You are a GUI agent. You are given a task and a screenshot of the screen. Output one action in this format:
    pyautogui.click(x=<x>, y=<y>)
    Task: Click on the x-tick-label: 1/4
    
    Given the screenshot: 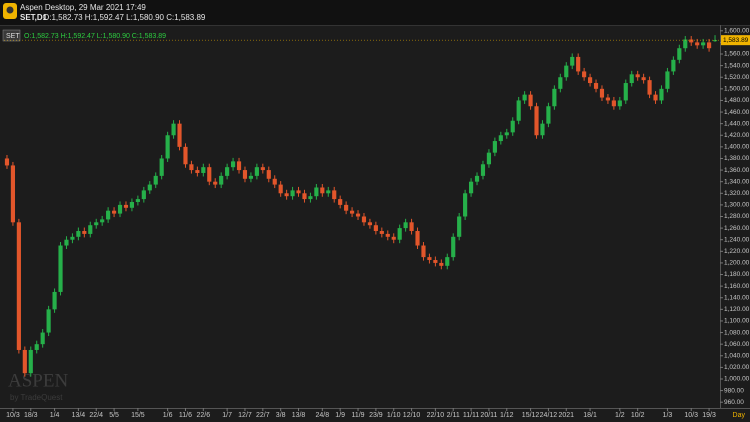 What is the action you would take?
    pyautogui.click(x=55, y=415)
    